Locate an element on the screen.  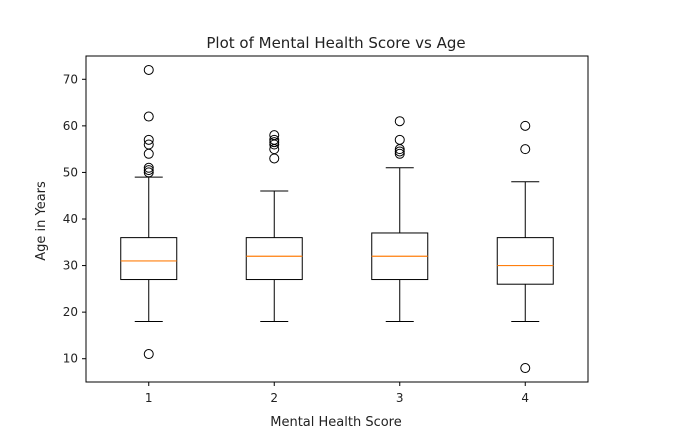
y-tick-label: 10 is located at coordinates (70, 359).